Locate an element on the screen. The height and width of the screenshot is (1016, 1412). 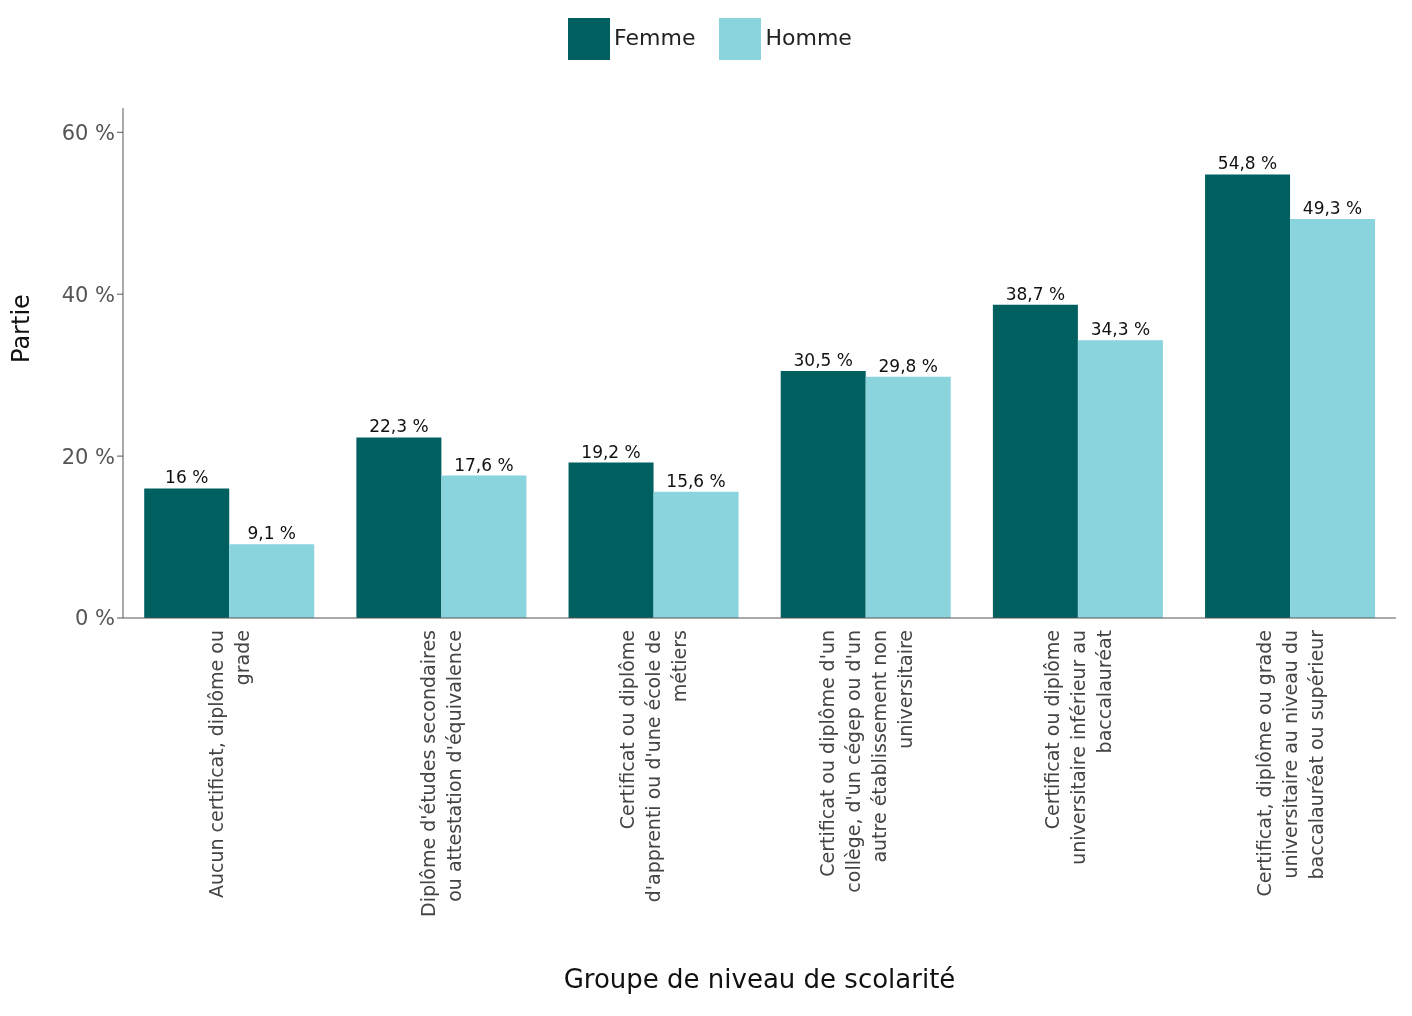
data-label: 30,5 % is located at coordinates (823, 360).